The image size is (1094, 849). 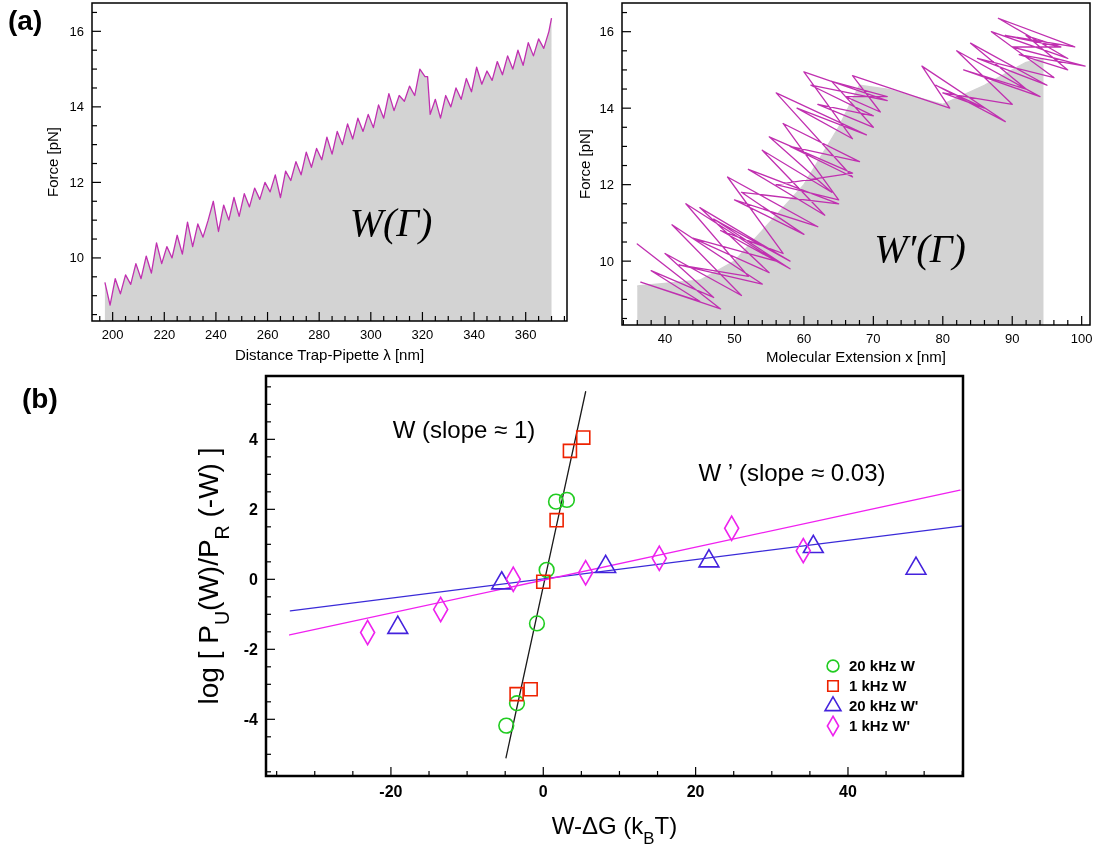 I want to click on annotation: W ’ (slope ≈ 0.03), so click(x=792, y=473).